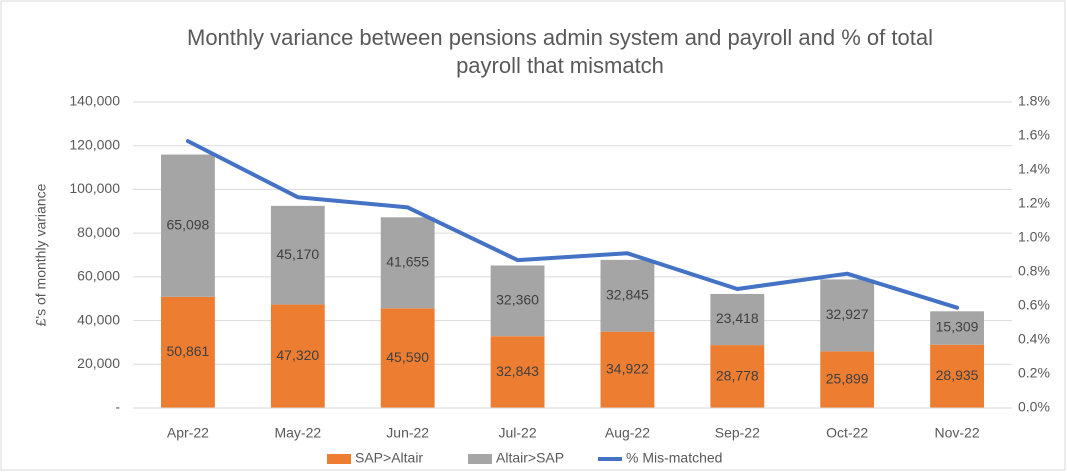 Image resolution: width=1067 pixels, height=472 pixels. I want to click on data-label: 32,927, so click(847, 314).